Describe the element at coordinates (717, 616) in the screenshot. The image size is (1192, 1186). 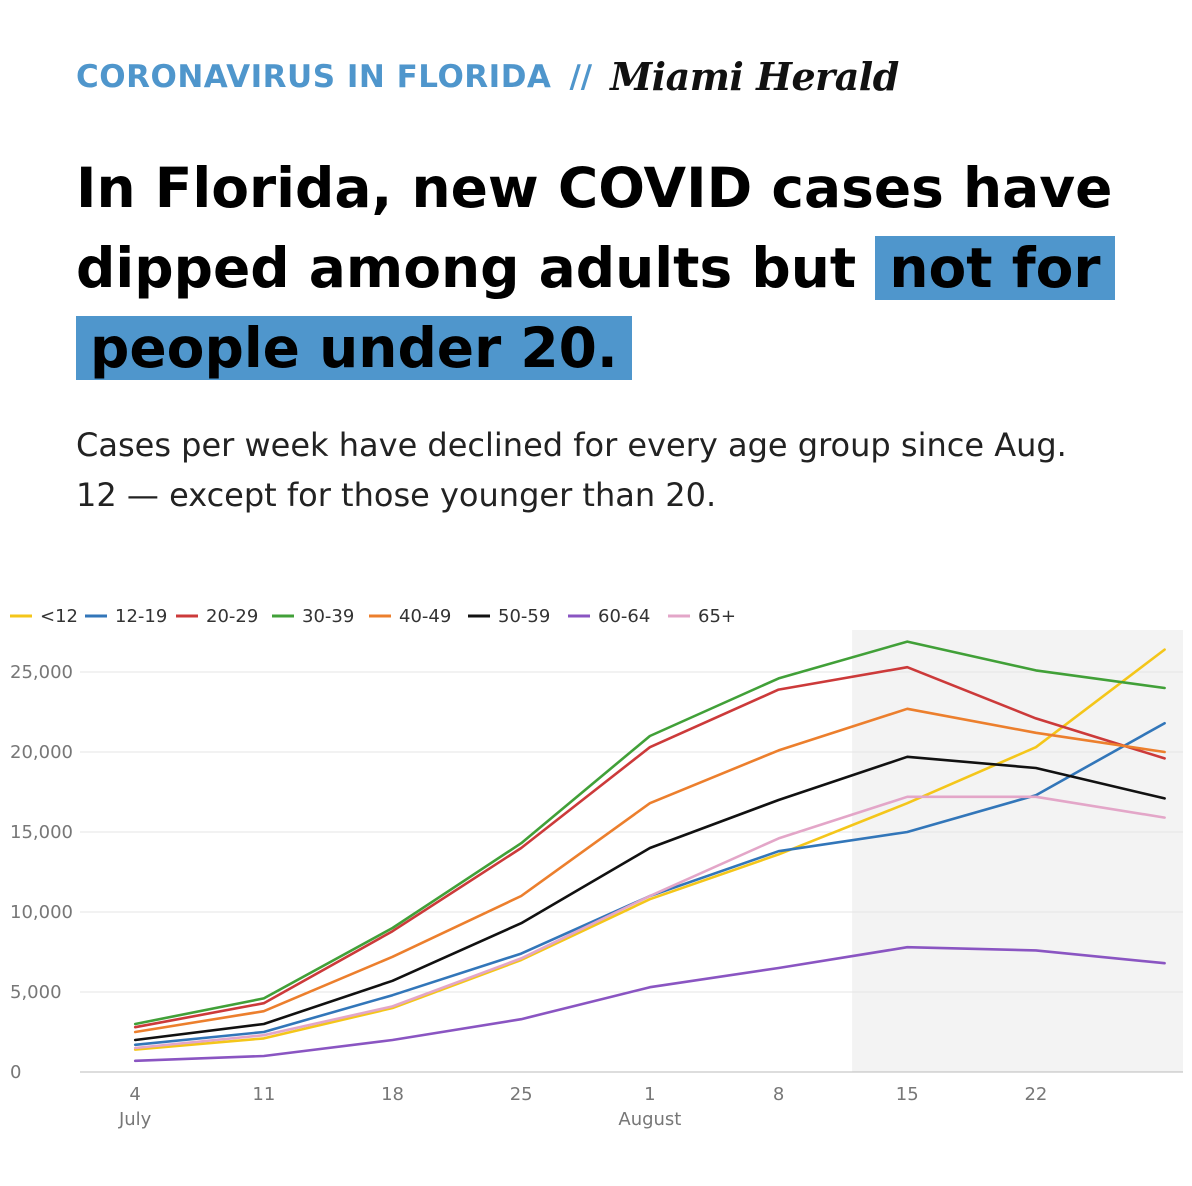
I see `legend-label: 65+` at that location.